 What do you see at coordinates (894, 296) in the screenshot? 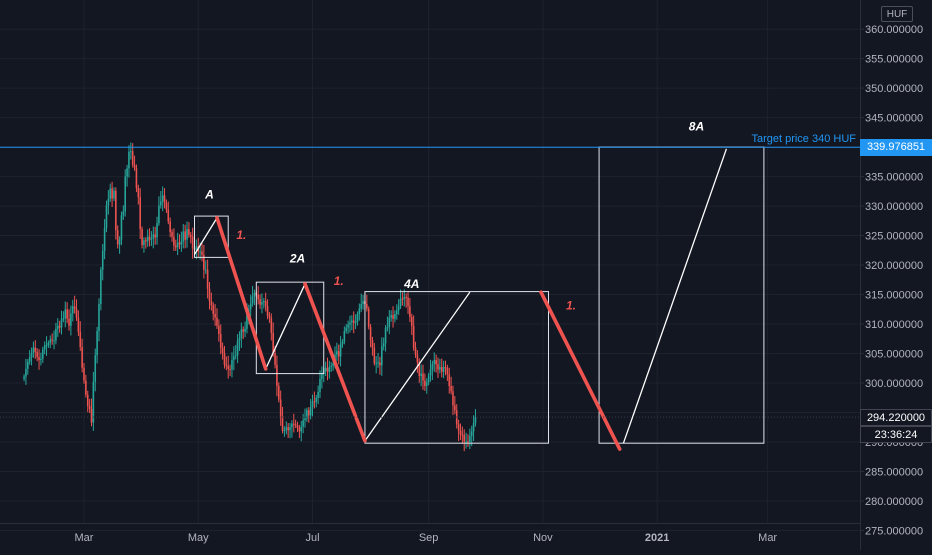
I see `price-axis-label: 315.000000` at bounding box center [894, 296].